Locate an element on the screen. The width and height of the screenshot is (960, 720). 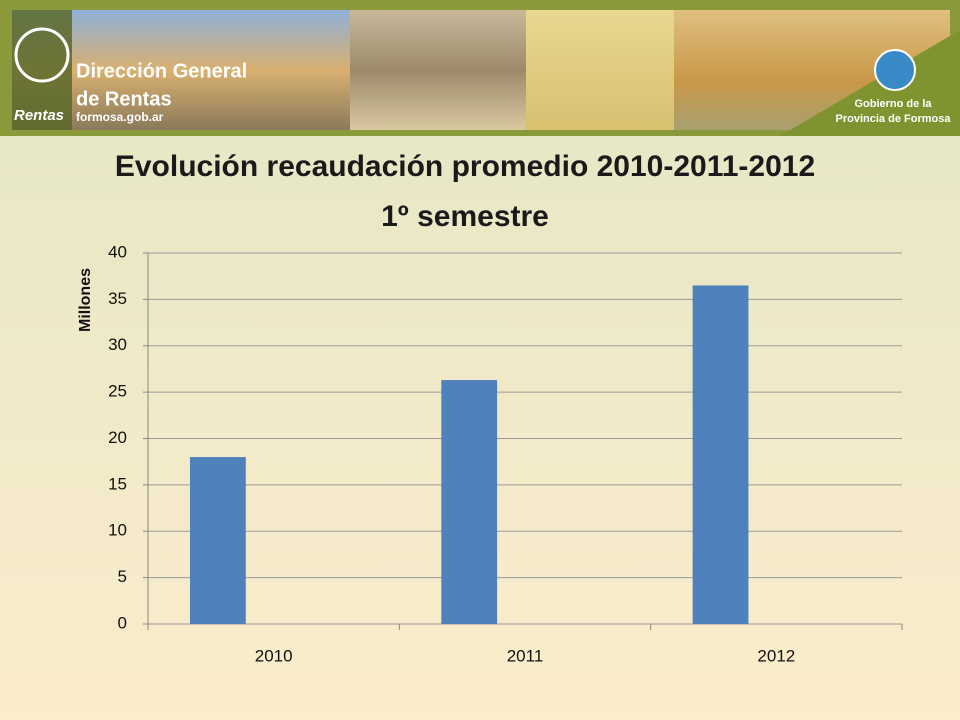
logo-text: Rentas is located at coordinates (39, 115).